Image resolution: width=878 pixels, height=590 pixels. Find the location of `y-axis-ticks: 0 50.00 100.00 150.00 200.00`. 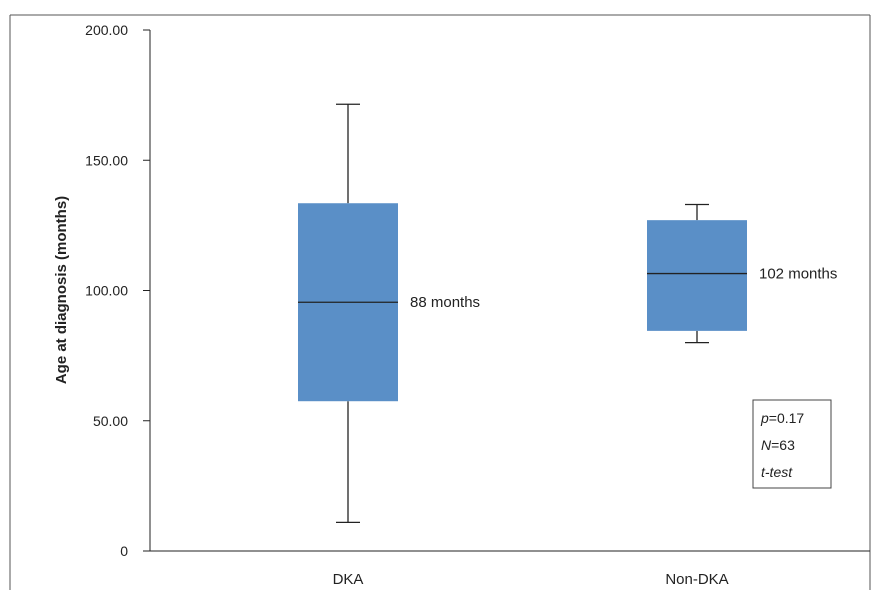

y-axis-ticks: 0 50.00 100.00 150.00 200.00 is located at coordinates (117, 290).